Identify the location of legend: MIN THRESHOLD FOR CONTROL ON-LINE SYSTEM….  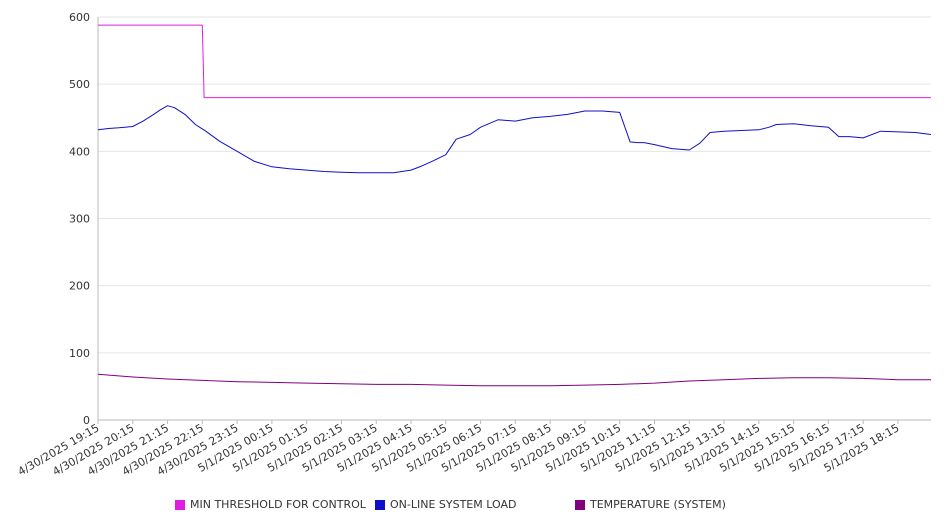
(473, 506).